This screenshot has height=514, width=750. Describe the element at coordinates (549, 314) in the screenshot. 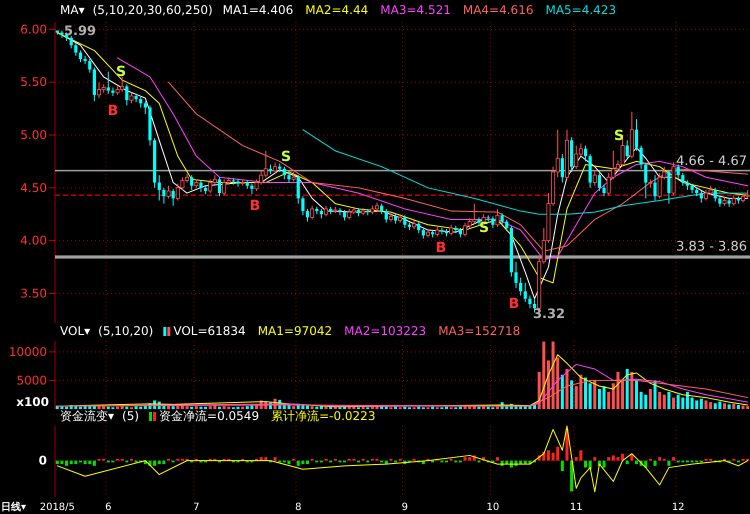

I see `annotation: 3.32` at that location.